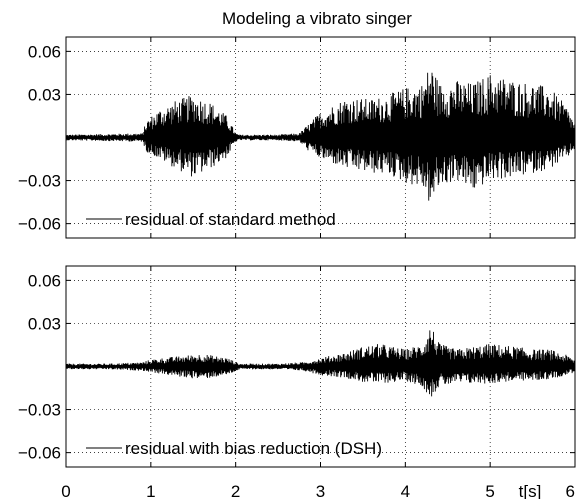 Image resolution: width=577 pixels, height=499 pixels. What do you see at coordinates (65, 490) in the screenshot?
I see `x-tick-label: 0` at bounding box center [65, 490].